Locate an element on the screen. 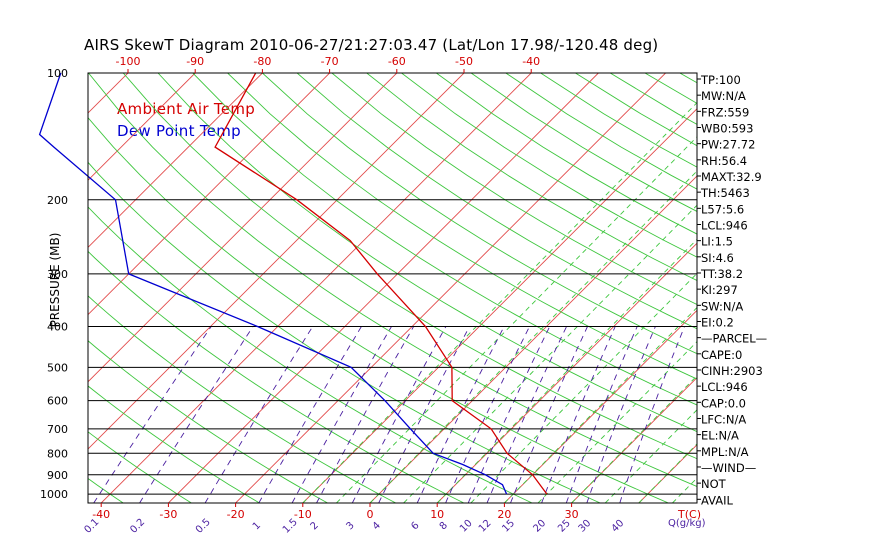  index-label: CAP:0.0 is located at coordinates (723, 403).